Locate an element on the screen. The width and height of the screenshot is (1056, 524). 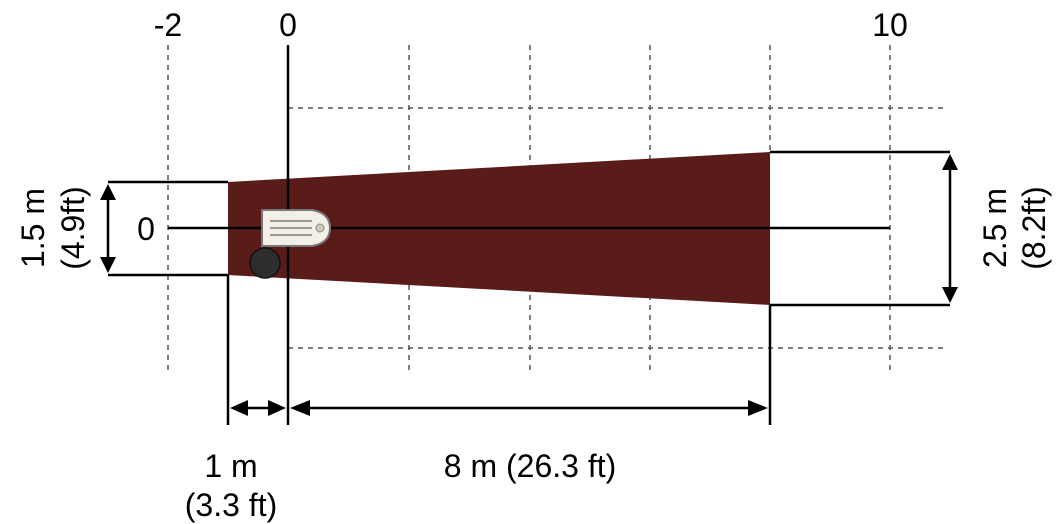
far-width-dimension is located at coordinates (864, 228).